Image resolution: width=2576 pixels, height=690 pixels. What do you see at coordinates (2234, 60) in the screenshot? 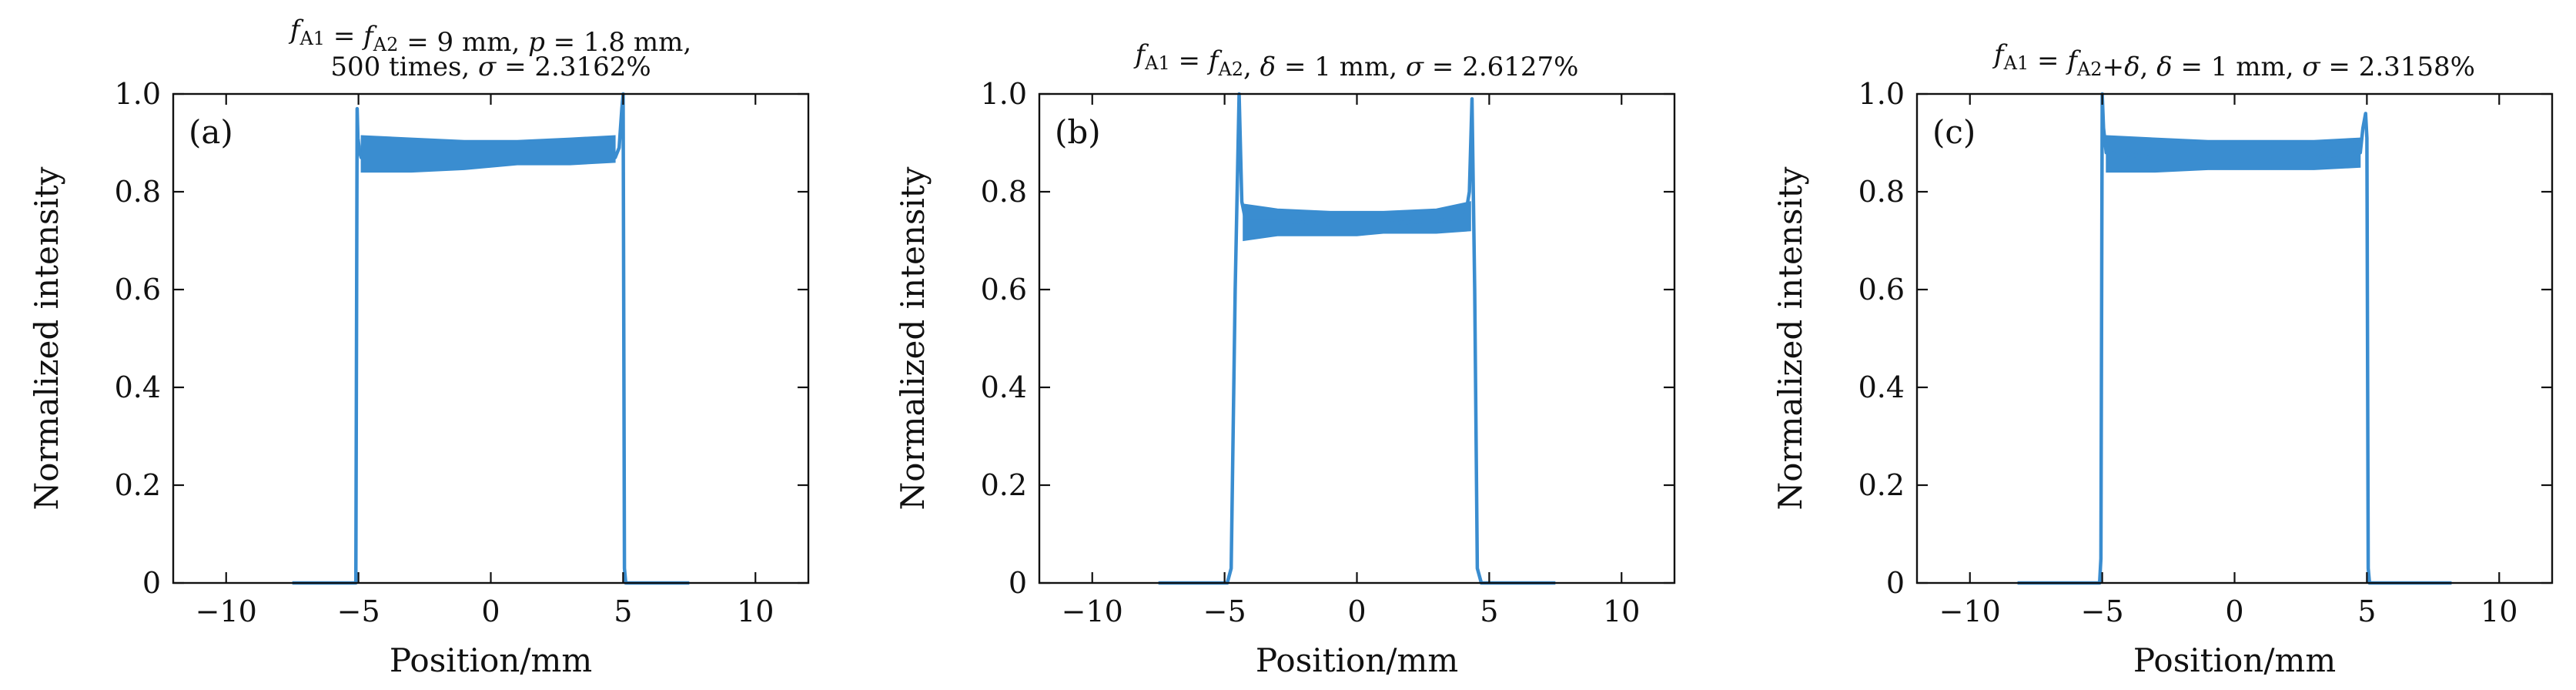
I see `chart-title: fA1 = fA2+δ, δ = 1 mm, σ = 2.3158%` at bounding box center [2234, 60].